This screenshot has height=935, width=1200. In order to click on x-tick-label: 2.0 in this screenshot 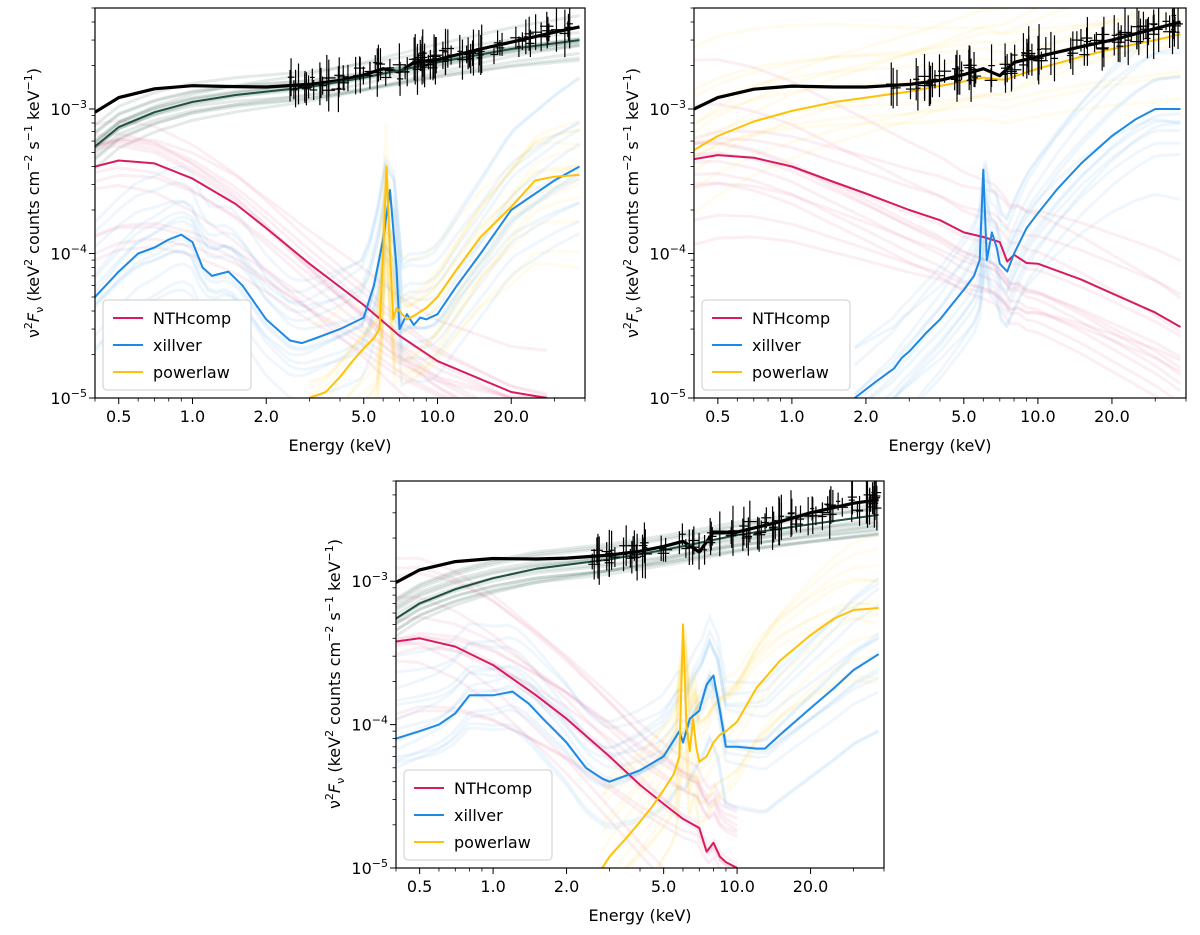, I will do `click(566, 886)`.